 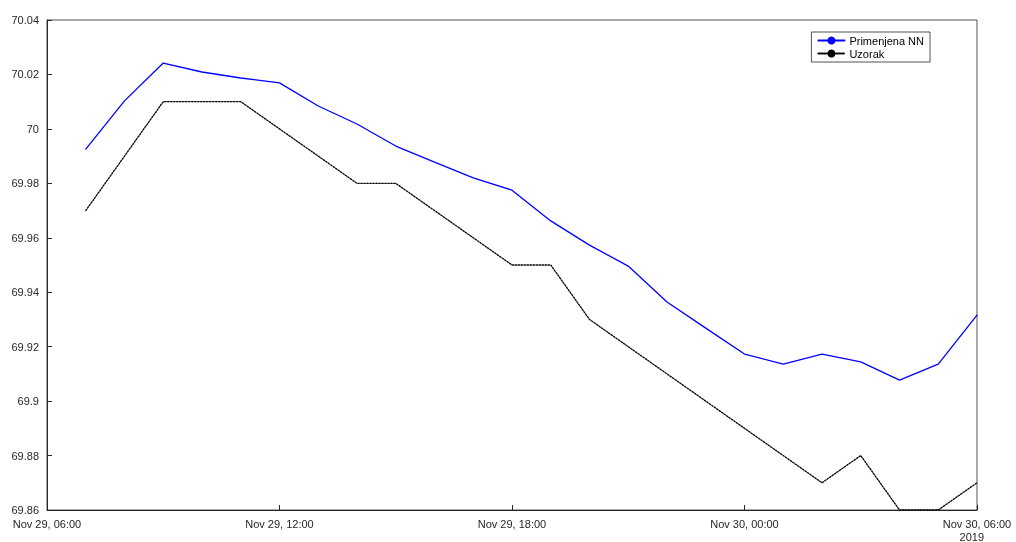 I want to click on y-tick-label: 69.94, so click(x=25, y=292).